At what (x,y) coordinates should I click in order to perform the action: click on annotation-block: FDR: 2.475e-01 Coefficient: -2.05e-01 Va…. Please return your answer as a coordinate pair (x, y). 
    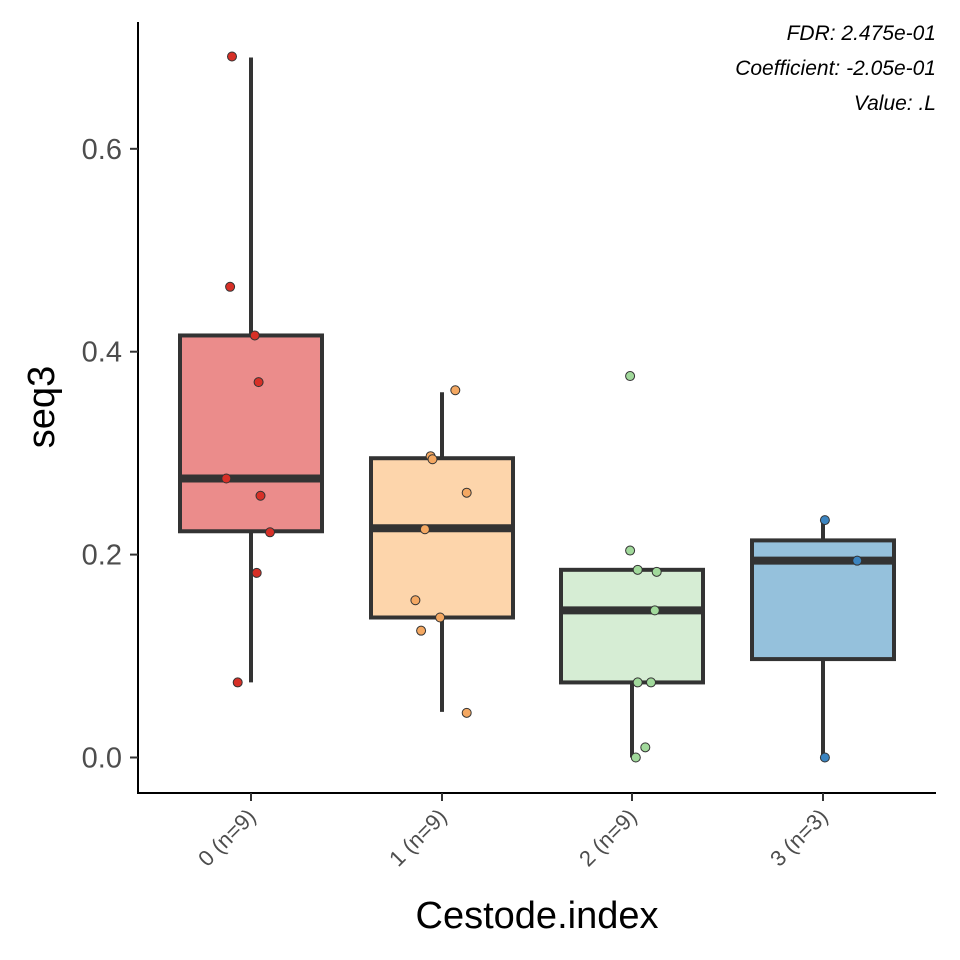
    Looking at the image, I should click on (835, 68).